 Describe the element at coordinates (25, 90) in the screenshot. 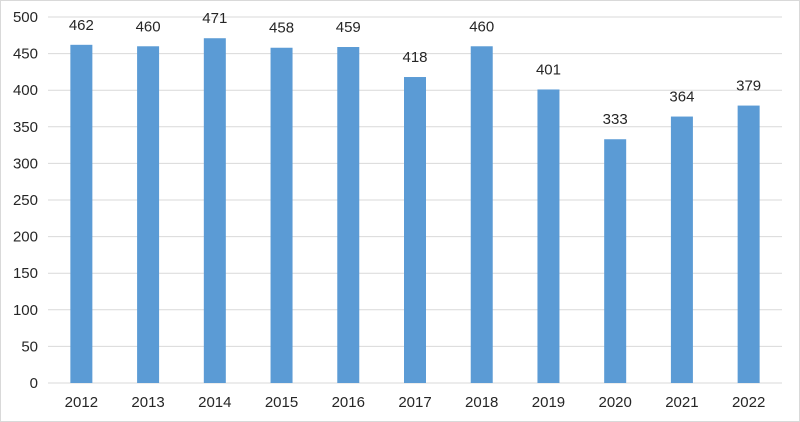

I see `y-tick-label: 400` at that location.